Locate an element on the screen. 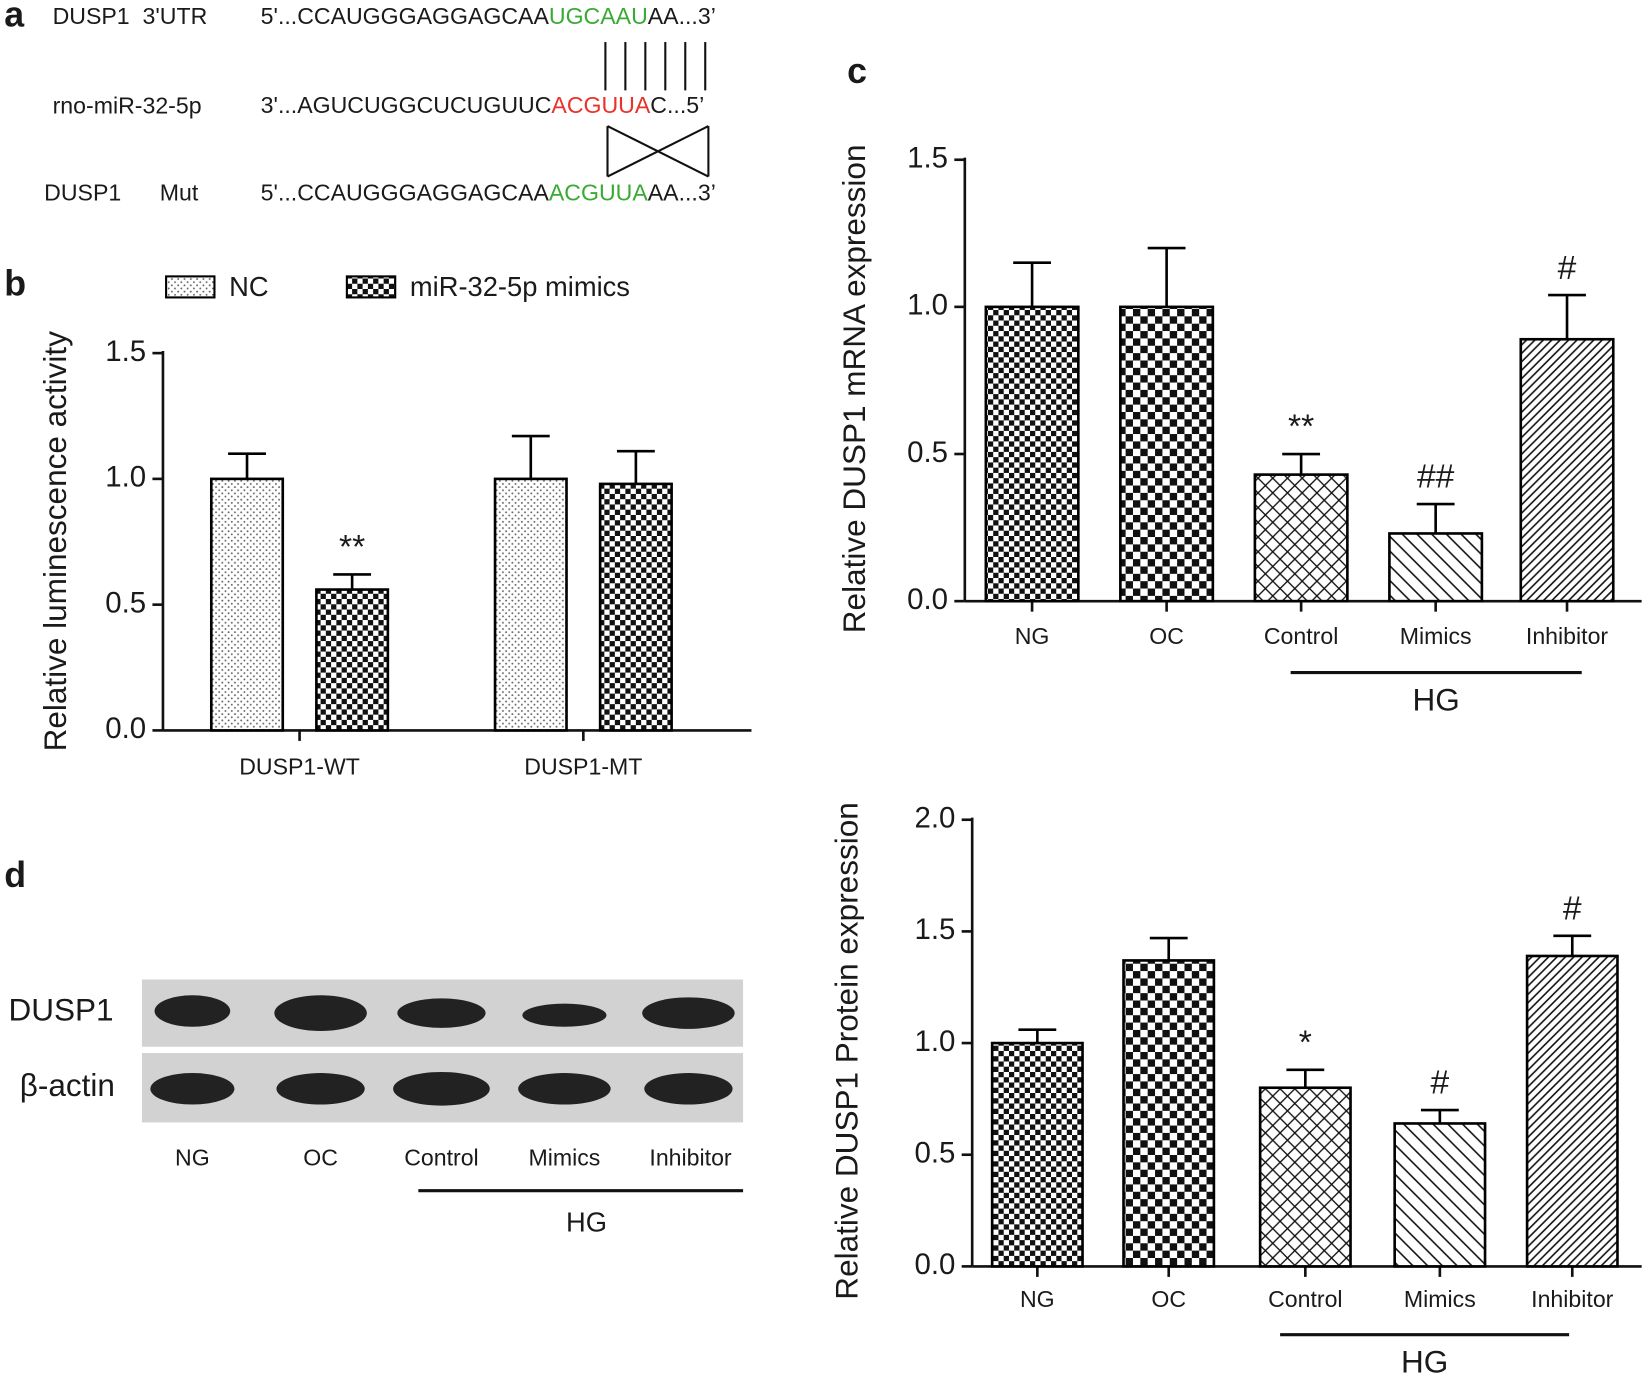 This screenshot has width=1648, height=1387. seed-site: UGCAAU is located at coordinates (598, 16).